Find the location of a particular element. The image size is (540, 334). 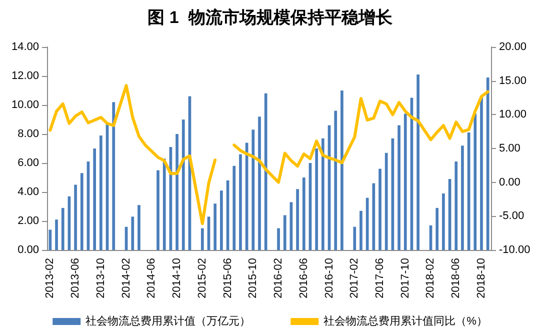

x-tick-label: 2016-06 is located at coordinates (304, 278).